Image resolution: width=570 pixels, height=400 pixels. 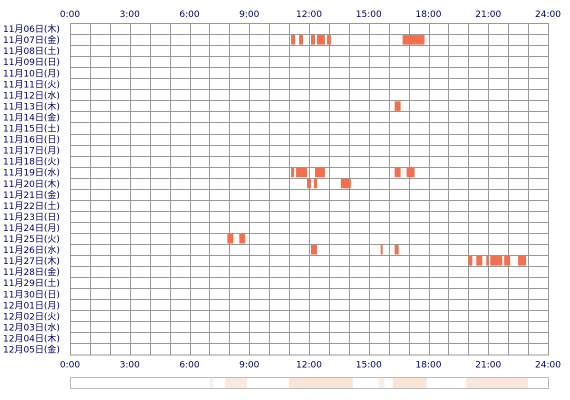 I want to click on row-label: 11月08日(土), so click(x=31, y=51).